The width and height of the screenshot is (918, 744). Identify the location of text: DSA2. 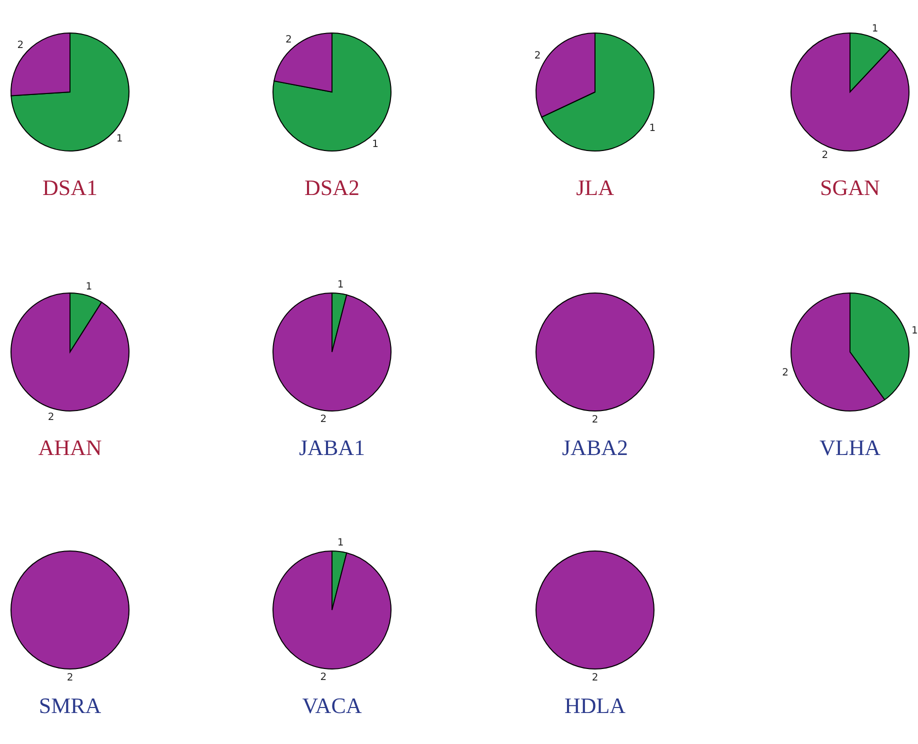
(332, 187).